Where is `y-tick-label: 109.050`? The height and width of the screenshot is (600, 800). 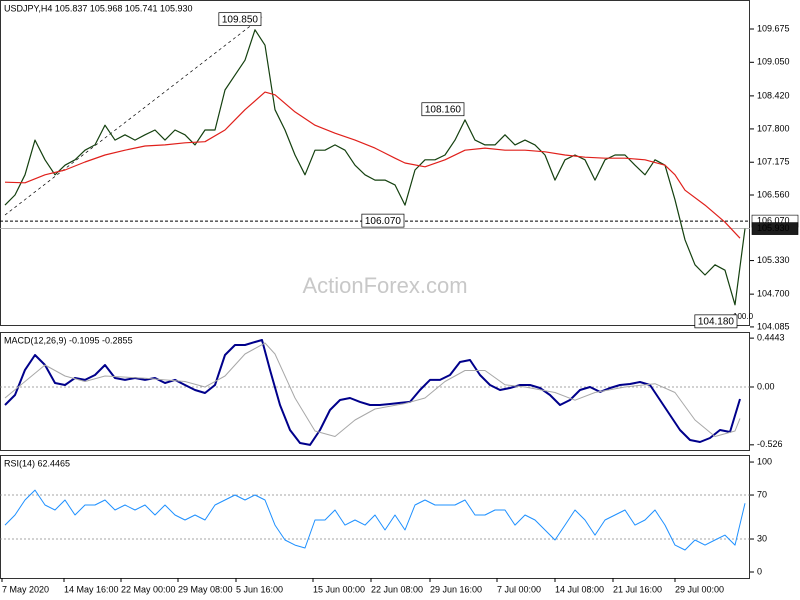 y-tick-label: 109.050 is located at coordinates (773, 62).